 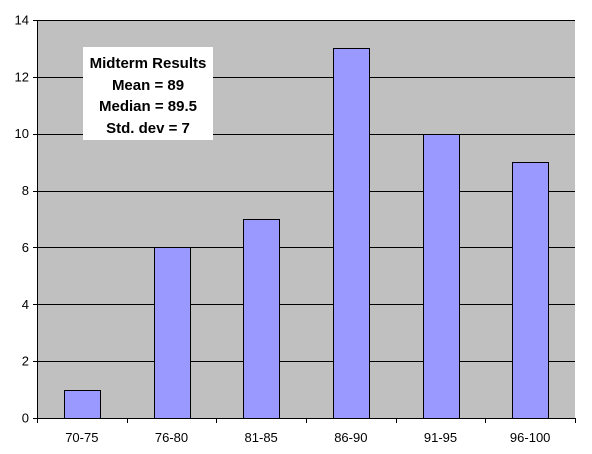 What do you see at coordinates (148, 85) in the screenshot?
I see `annotation-mean: Mean = 89` at bounding box center [148, 85].